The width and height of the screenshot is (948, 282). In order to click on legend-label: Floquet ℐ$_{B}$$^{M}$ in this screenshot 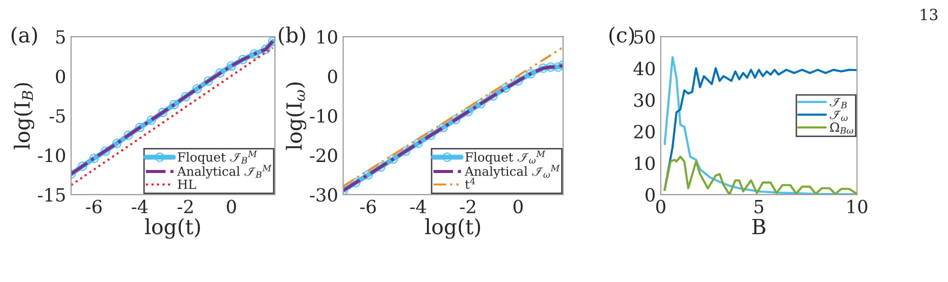, I will do `click(218, 157)`.